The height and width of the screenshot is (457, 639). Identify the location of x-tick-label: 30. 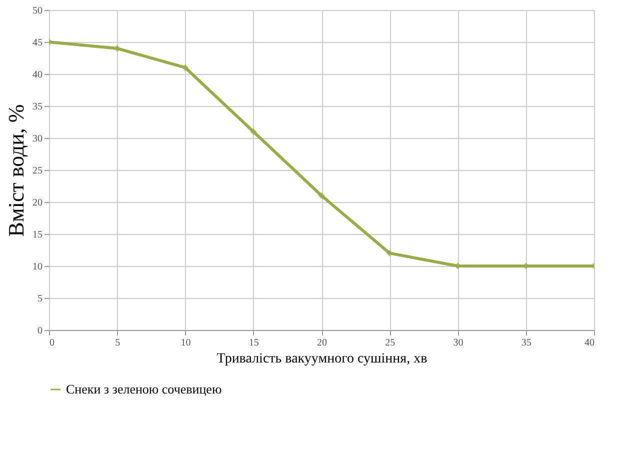
(458, 343).